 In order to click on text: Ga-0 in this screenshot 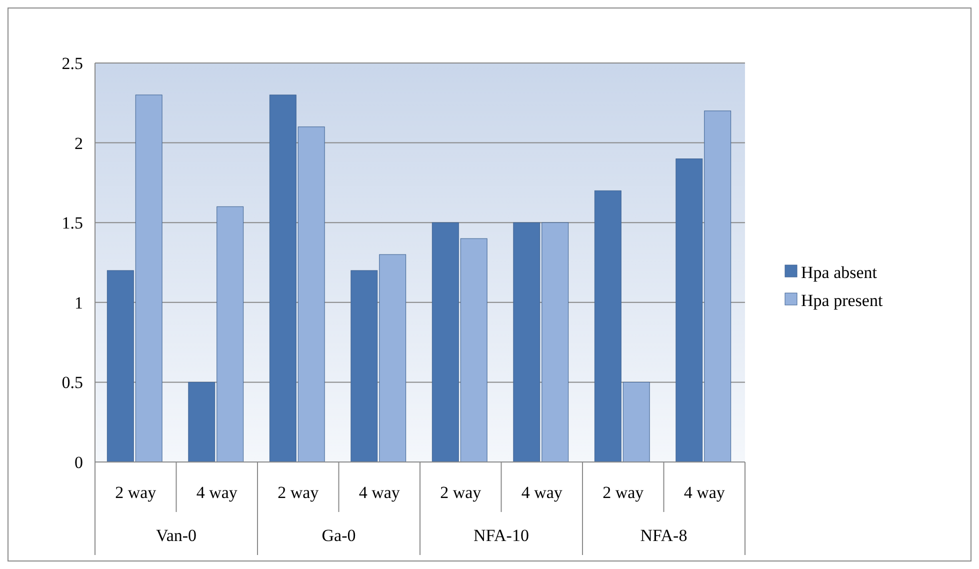, I will do `click(339, 535)`.